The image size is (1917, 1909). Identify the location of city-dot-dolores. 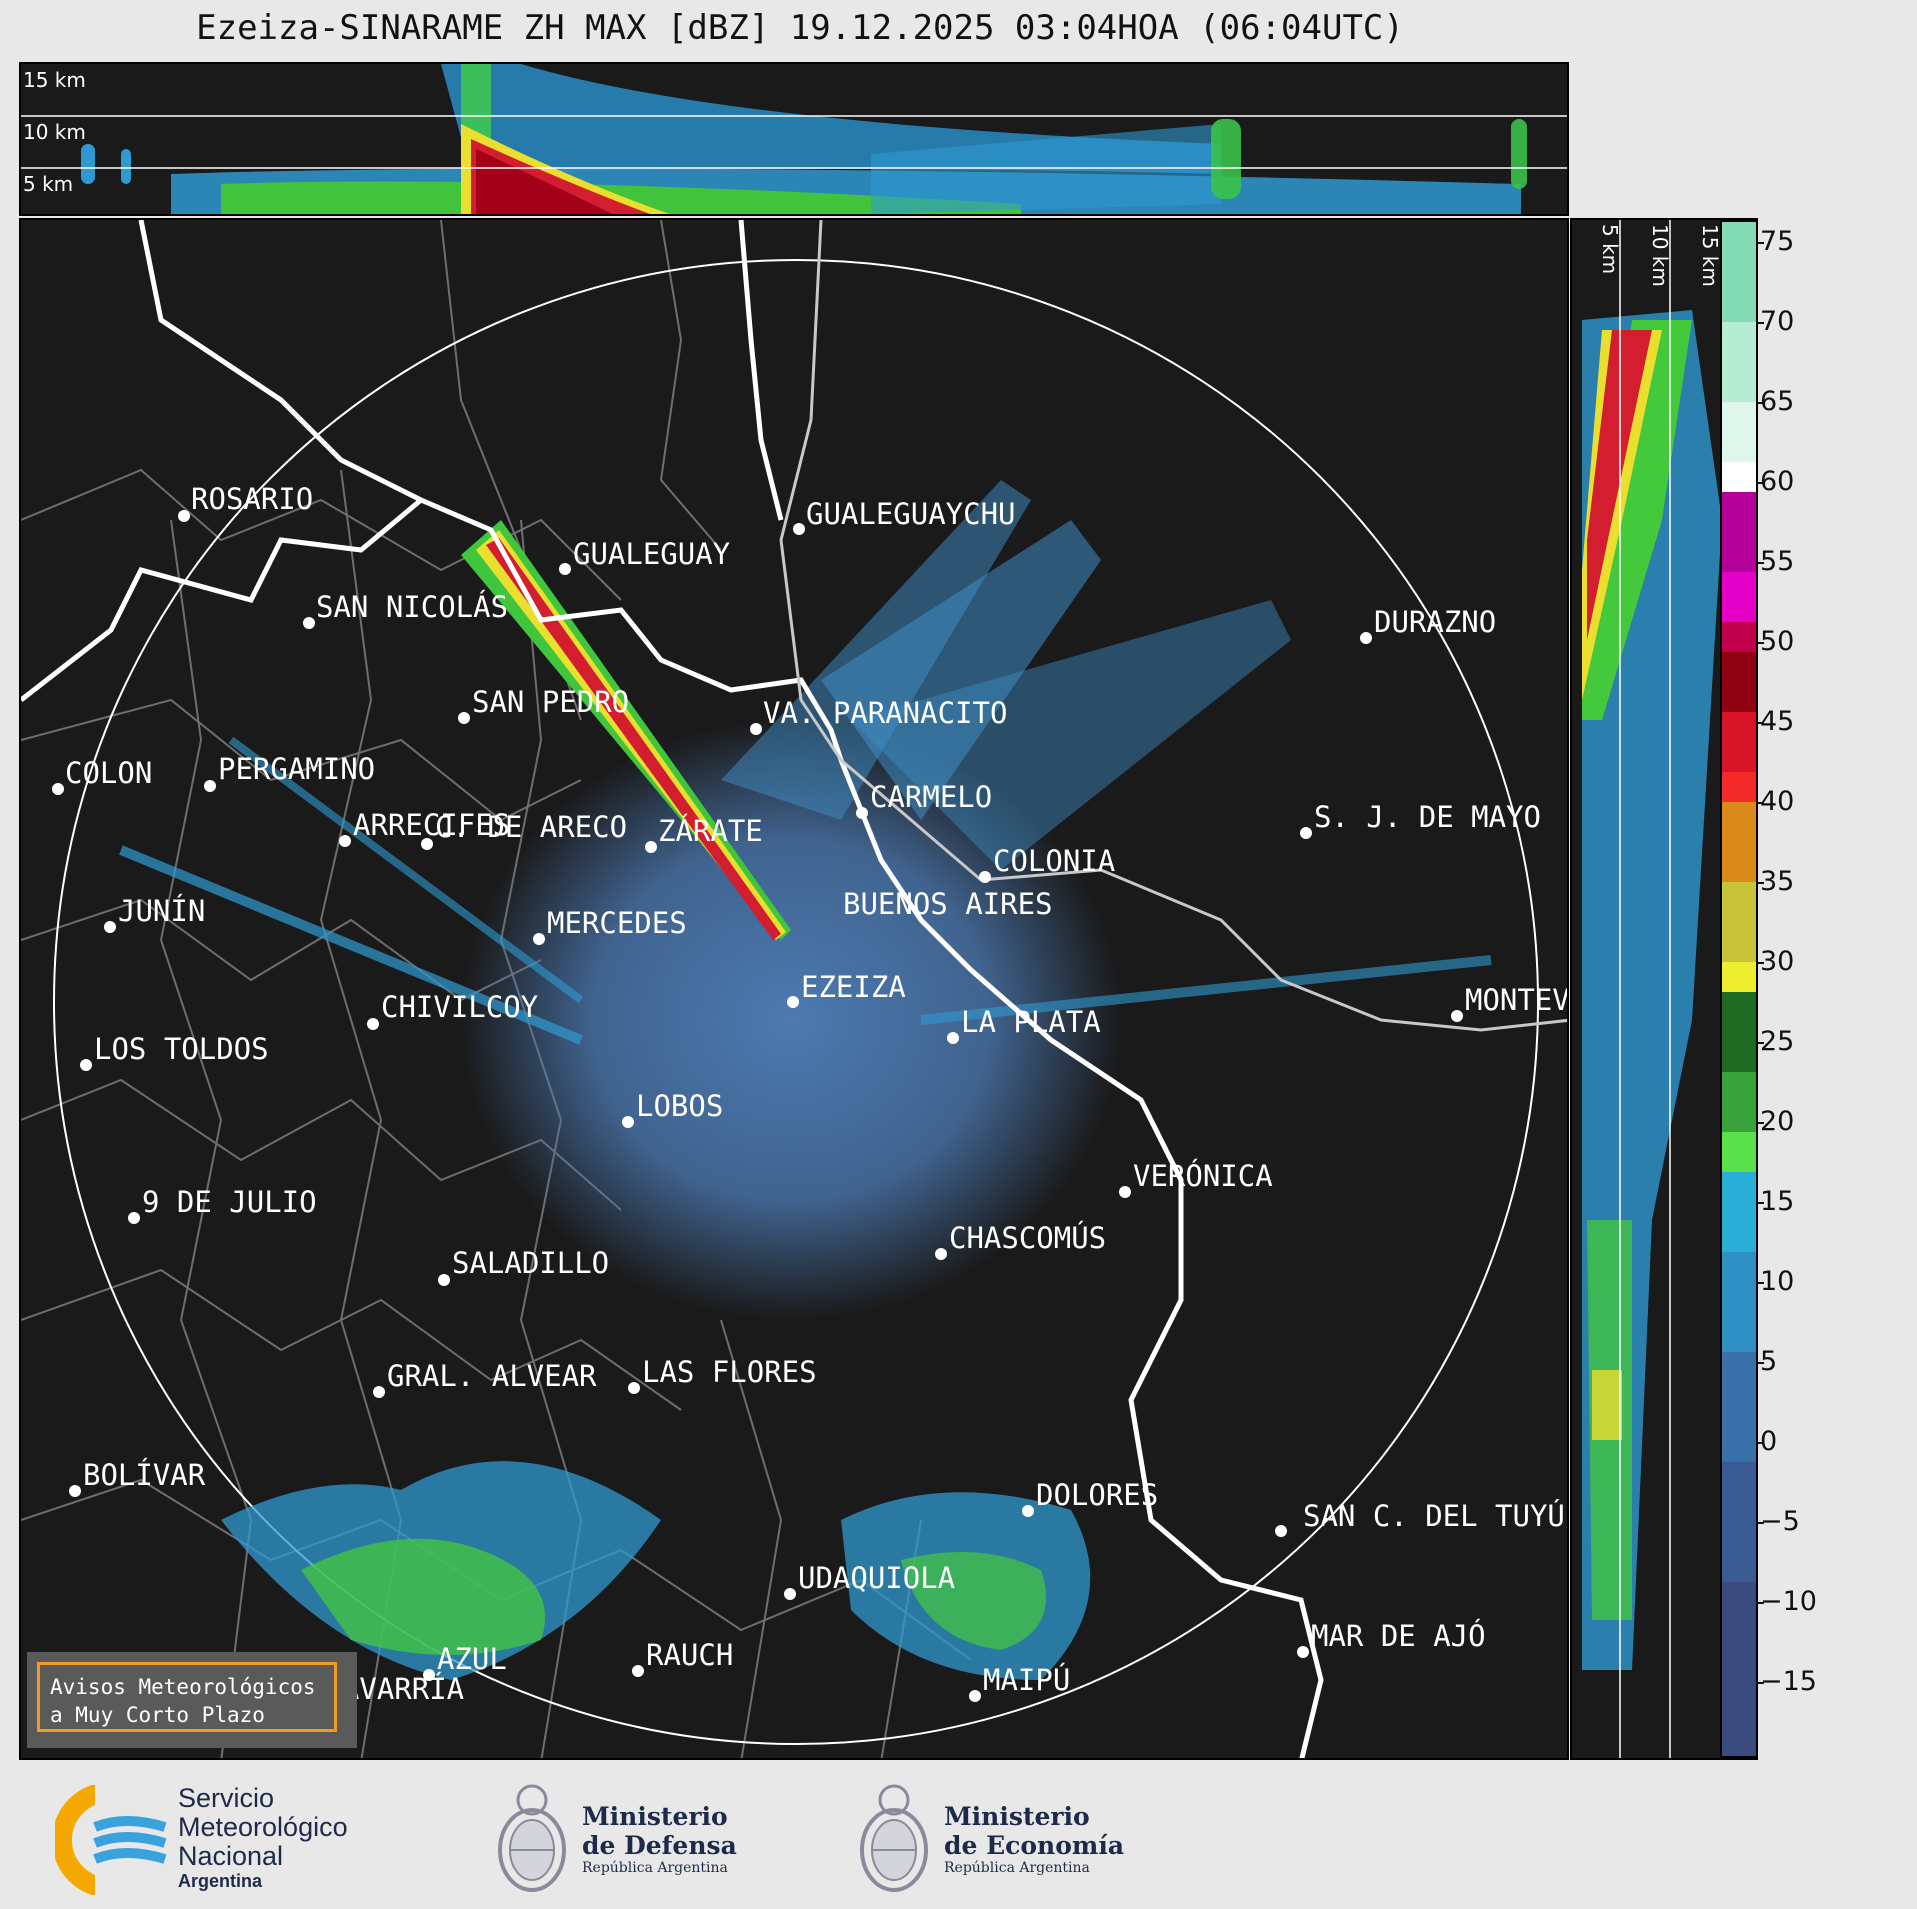
(1028, 1511).